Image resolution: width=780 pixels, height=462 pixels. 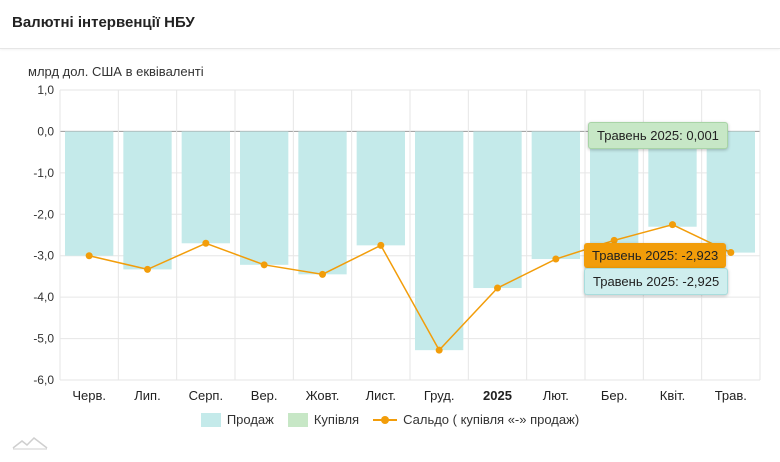 What do you see at coordinates (116, 71) in the screenshot?
I see `y-axis-unit-label: млрд дол. США в еквіваленті` at bounding box center [116, 71].